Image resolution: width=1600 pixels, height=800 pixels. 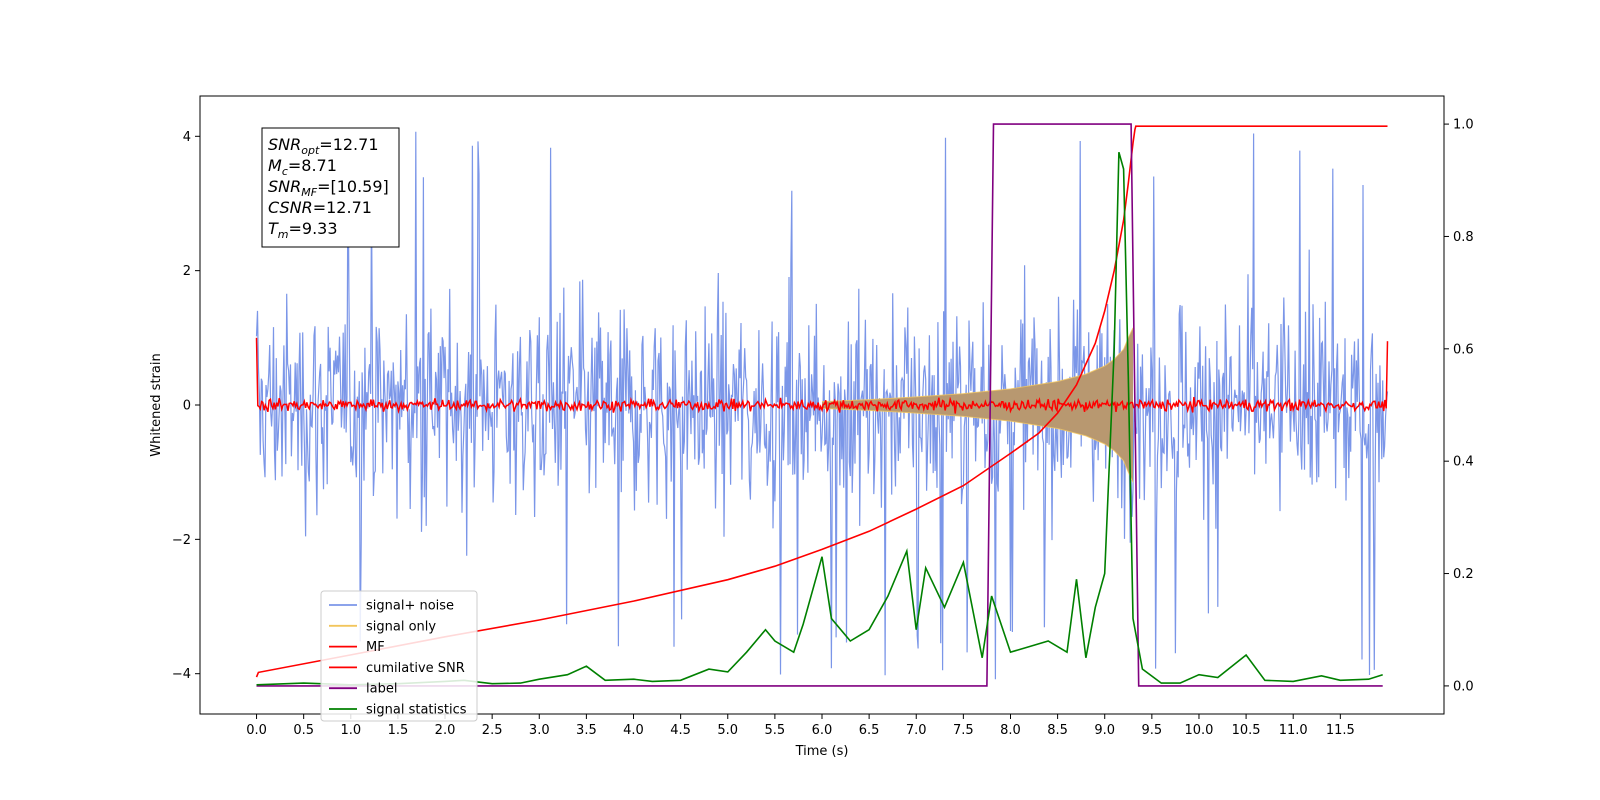 What do you see at coordinates (977, 445) in the screenshot?
I see `series-signal-only-lower` at bounding box center [977, 445].